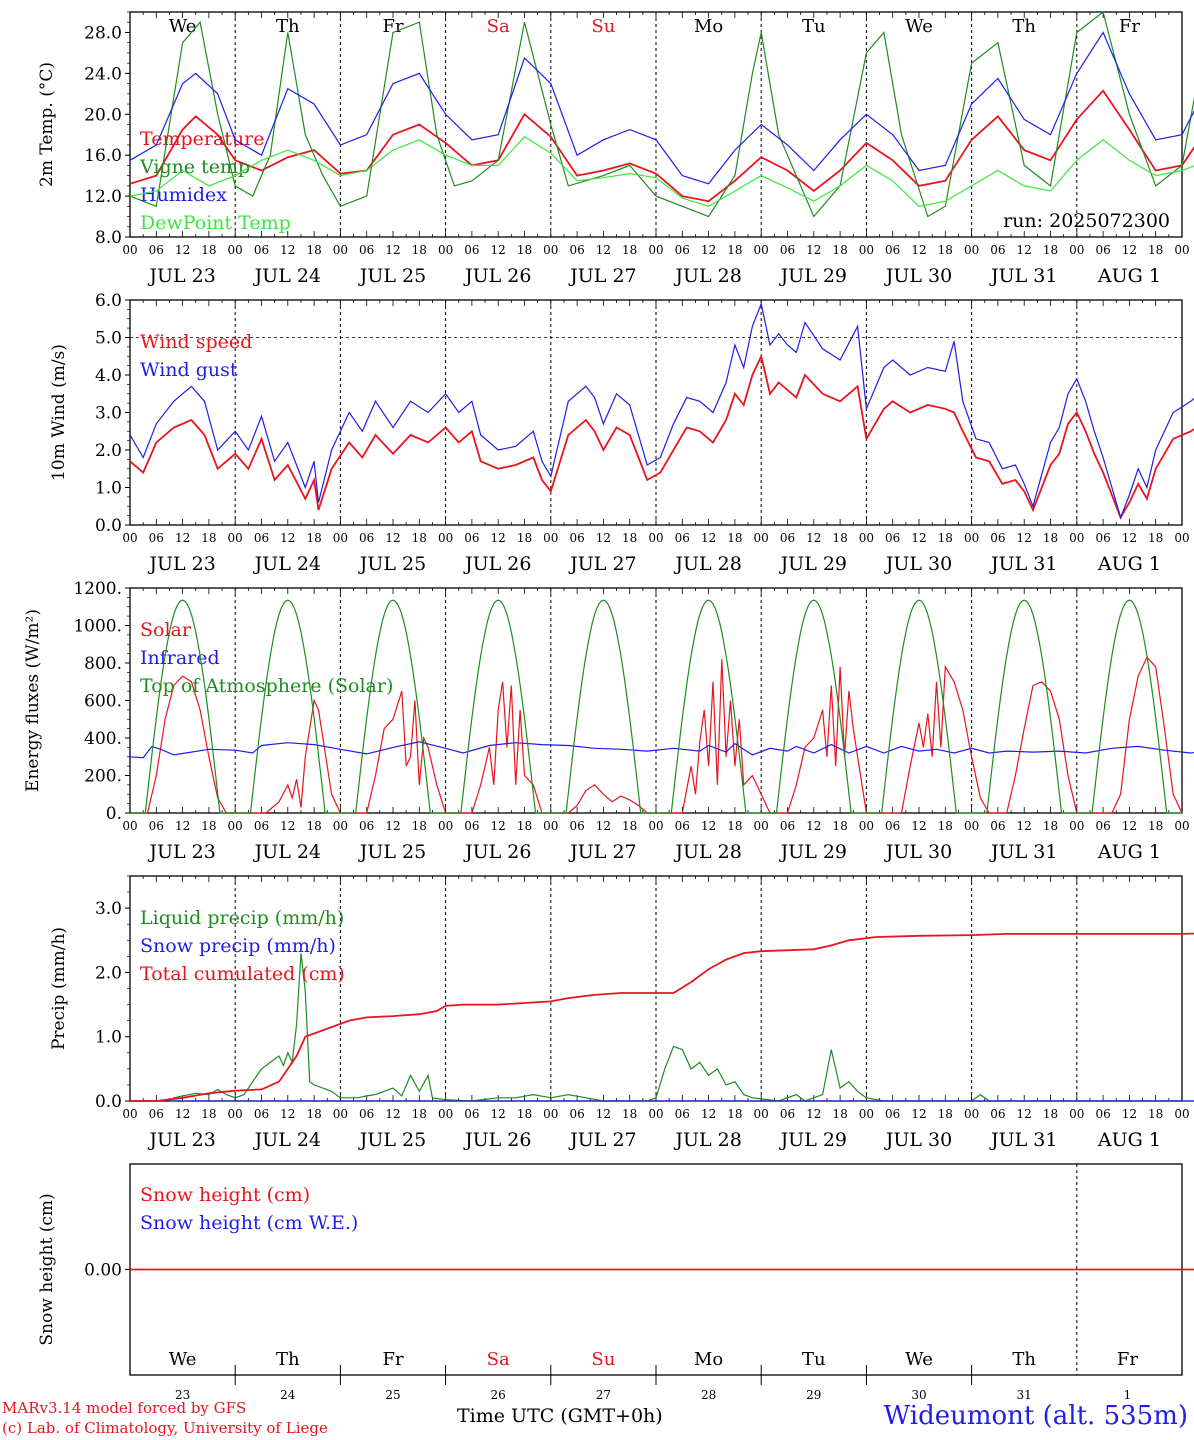  Describe the element at coordinates (392, 1140) in the screenshot. I see `date-label: JUL 25` at that location.